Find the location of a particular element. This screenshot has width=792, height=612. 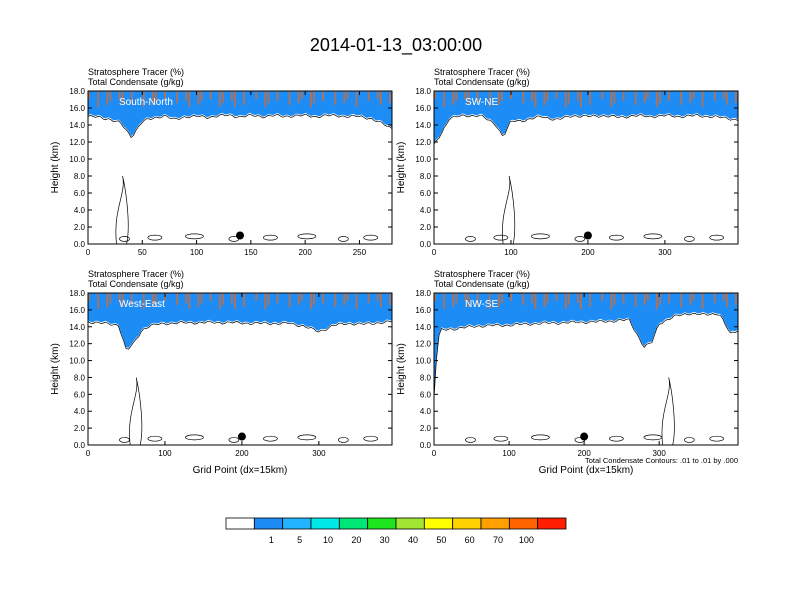

x-tick-label: 100 is located at coordinates (511, 252).